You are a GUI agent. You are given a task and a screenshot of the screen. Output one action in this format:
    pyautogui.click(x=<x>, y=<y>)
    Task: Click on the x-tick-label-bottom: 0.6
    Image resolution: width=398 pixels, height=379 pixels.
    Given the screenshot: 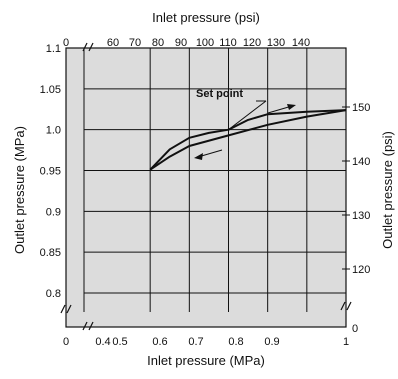 What is the action you would take?
    pyautogui.click(x=159, y=342)
    